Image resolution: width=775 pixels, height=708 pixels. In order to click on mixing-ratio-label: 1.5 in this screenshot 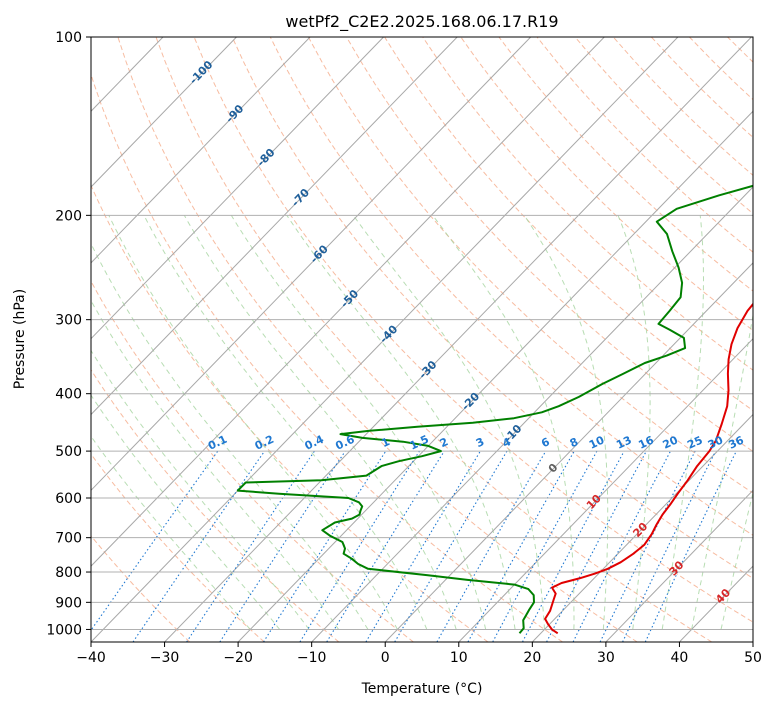, I will do `click(419, 443)`.